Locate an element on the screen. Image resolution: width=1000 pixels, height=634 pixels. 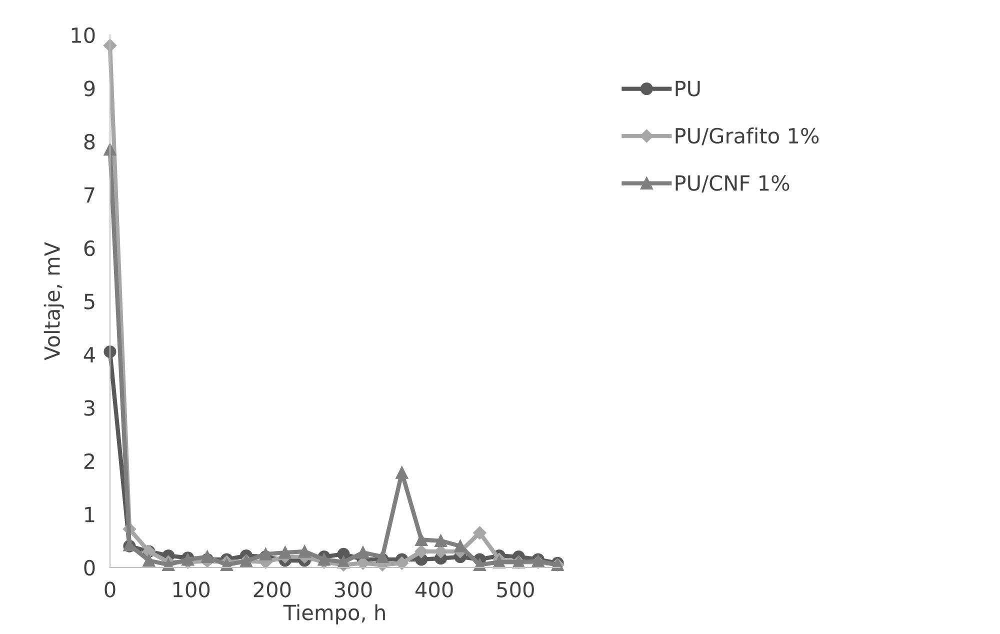
x-tick-label: 200 is located at coordinates (272, 590).